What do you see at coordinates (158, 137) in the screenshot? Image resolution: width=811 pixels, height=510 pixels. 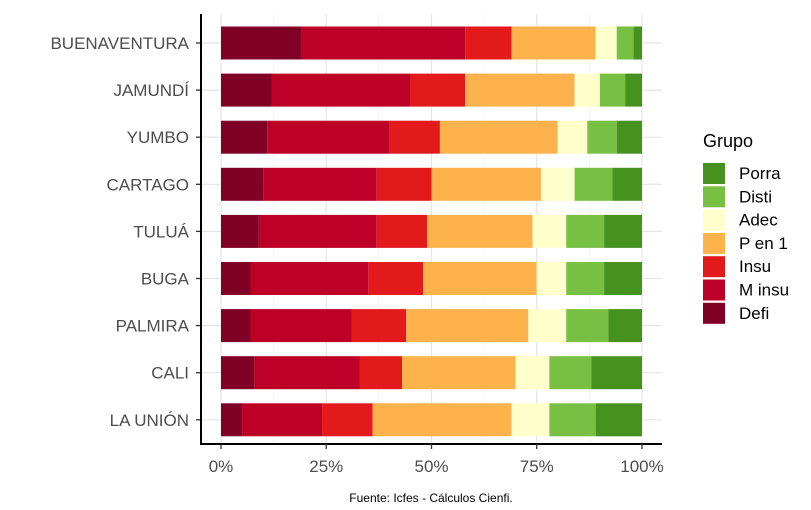 I see `category-label: YUMBO` at bounding box center [158, 137].